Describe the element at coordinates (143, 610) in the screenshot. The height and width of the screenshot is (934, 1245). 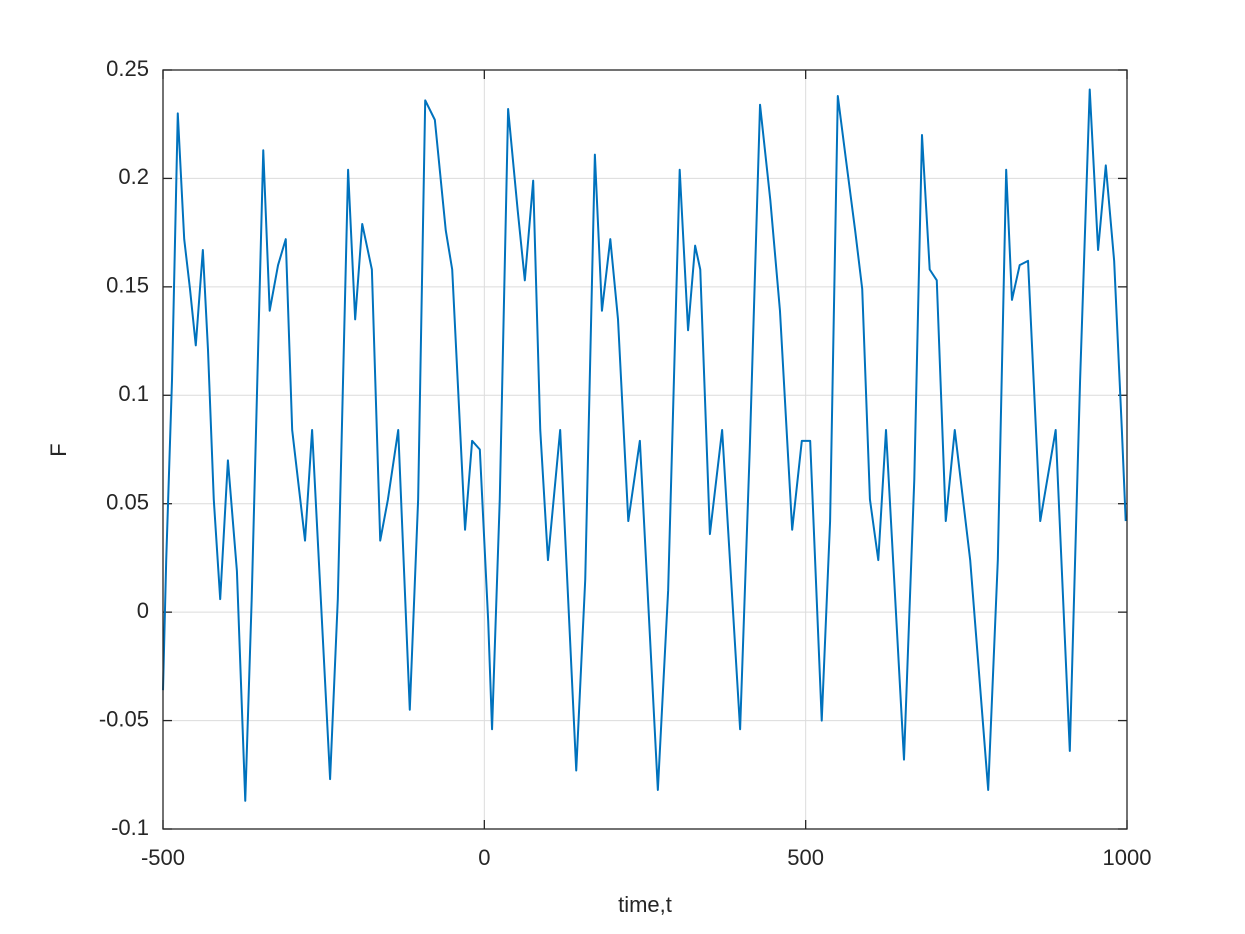
I see `y-tick-label: 0` at that location.